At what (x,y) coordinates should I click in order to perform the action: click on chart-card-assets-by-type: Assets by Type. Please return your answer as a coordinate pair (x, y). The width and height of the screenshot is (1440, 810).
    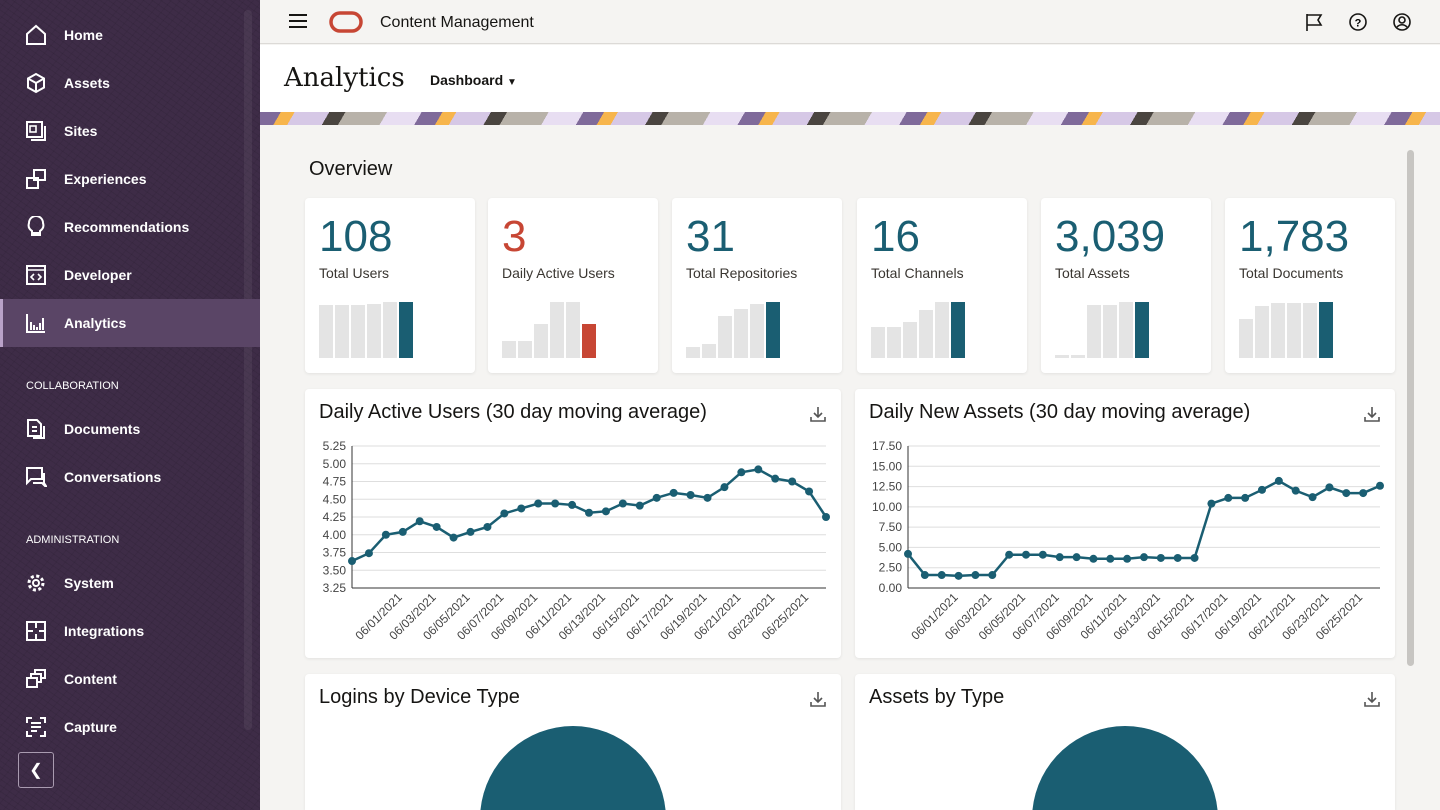
    Looking at the image, I should click on (1125, 742).